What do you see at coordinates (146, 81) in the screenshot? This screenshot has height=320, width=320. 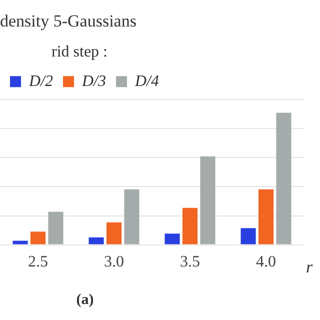 I see `legend-label: D/4` at bounding box center [146, 81].